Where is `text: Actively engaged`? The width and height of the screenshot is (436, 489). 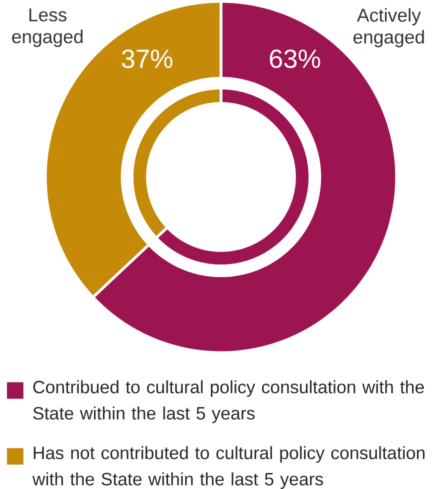
text: Actively engaged is located at coordinates (388, 28).